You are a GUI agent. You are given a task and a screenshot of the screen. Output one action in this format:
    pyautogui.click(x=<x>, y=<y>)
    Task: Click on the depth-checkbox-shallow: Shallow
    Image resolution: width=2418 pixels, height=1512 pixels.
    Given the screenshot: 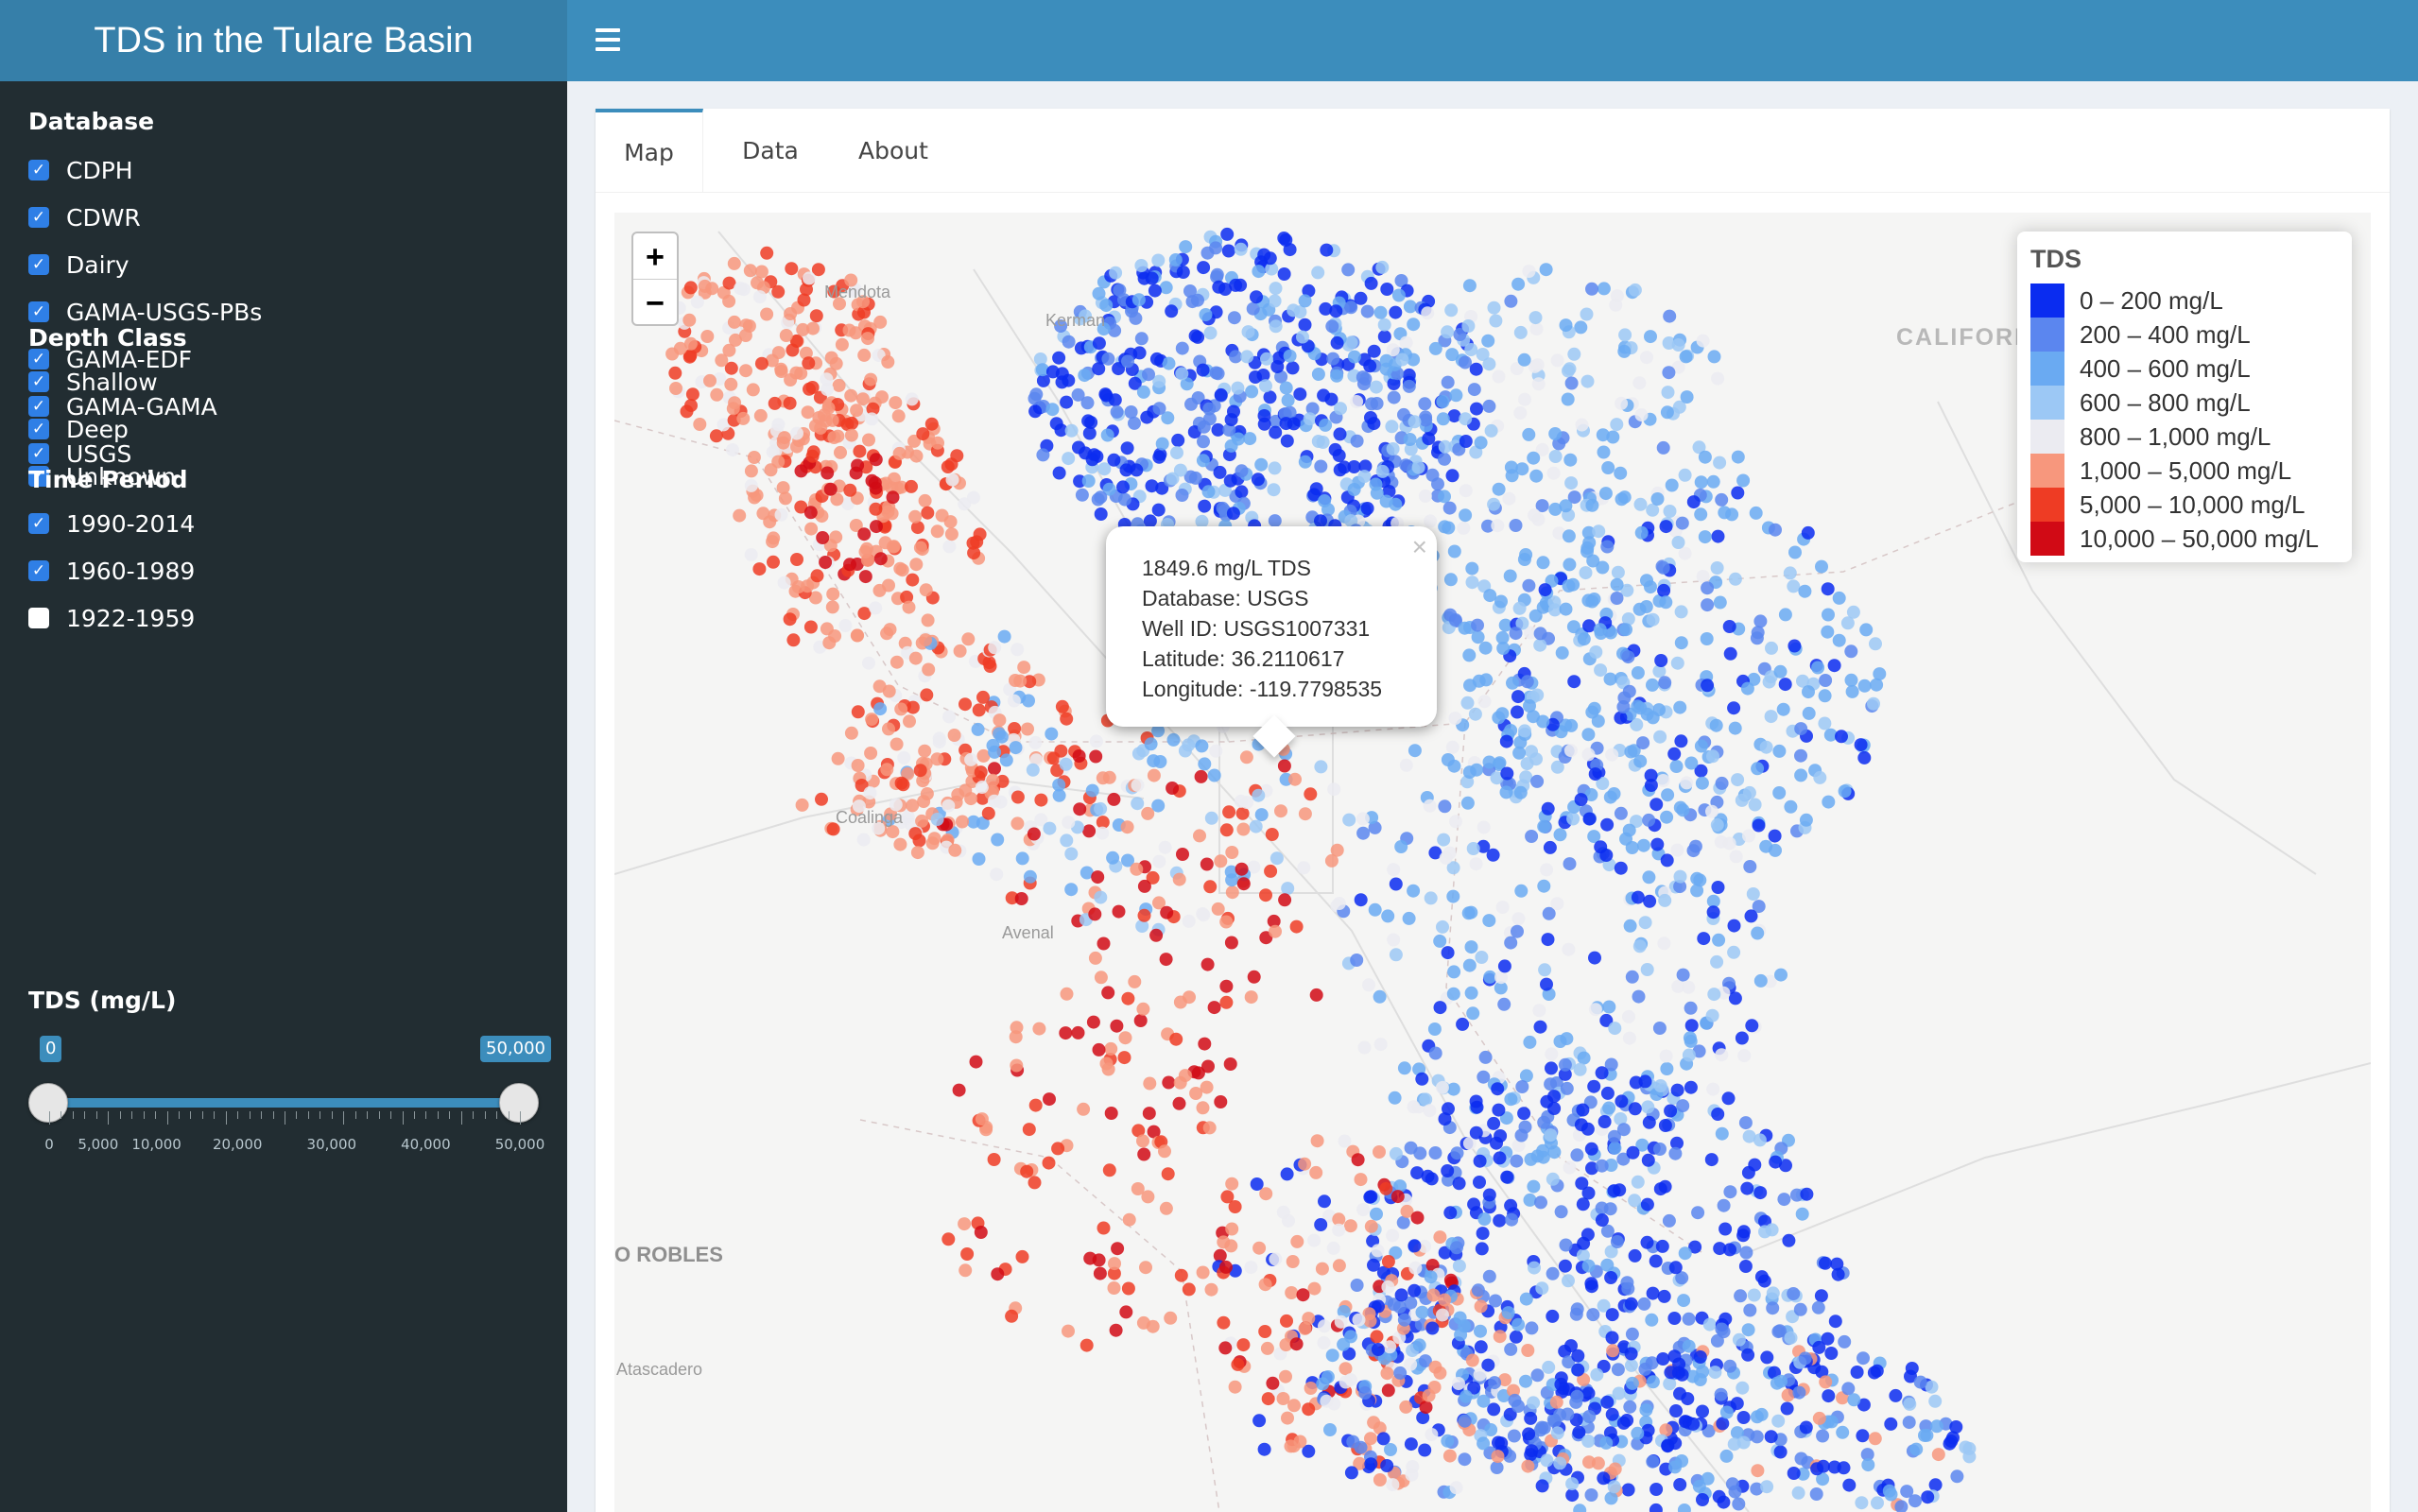 What is the action you would take?
    pyautogui.click(x=93, y=382)
    